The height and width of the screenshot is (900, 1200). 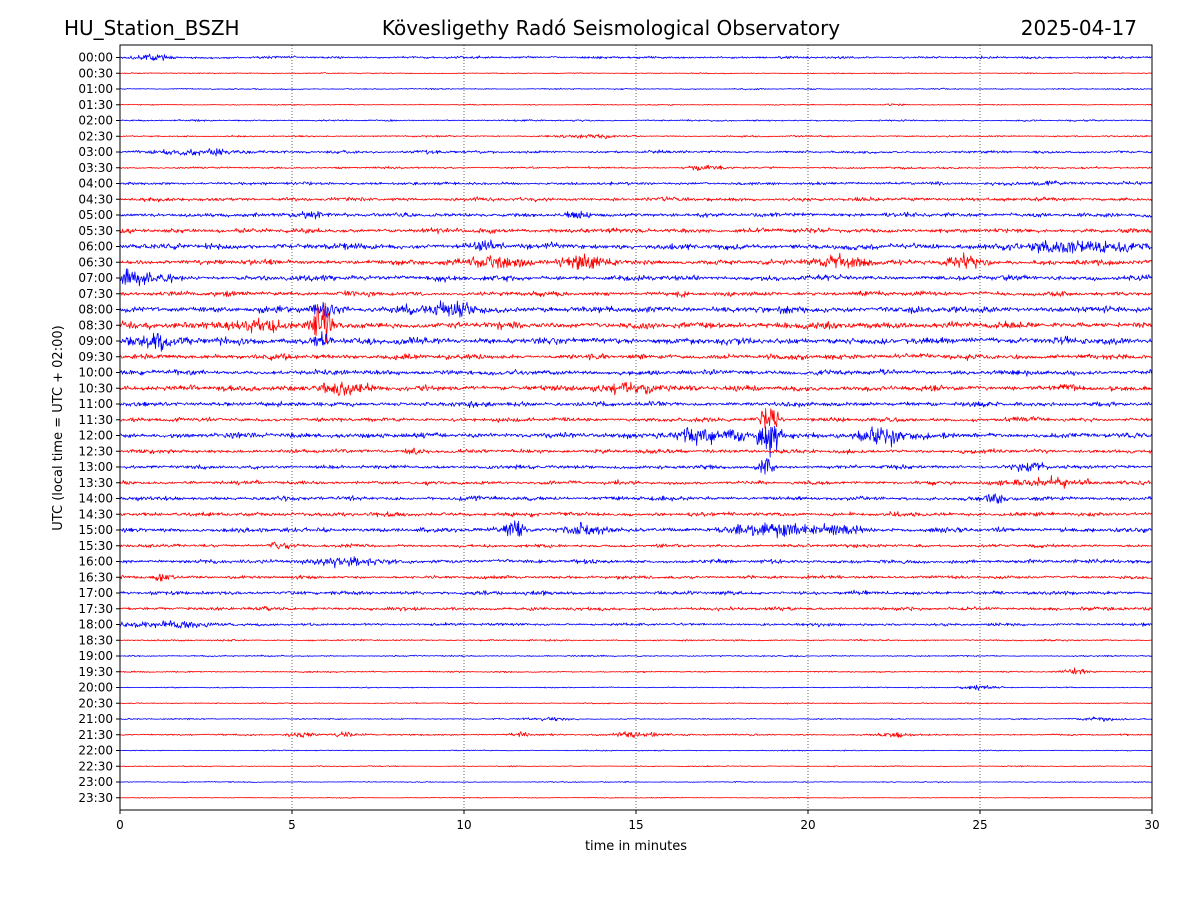 What do you see at coordinates (95, 231) in the screenshot?
I see `y-tick-label: 05:30` at bounding box center [95, 231].